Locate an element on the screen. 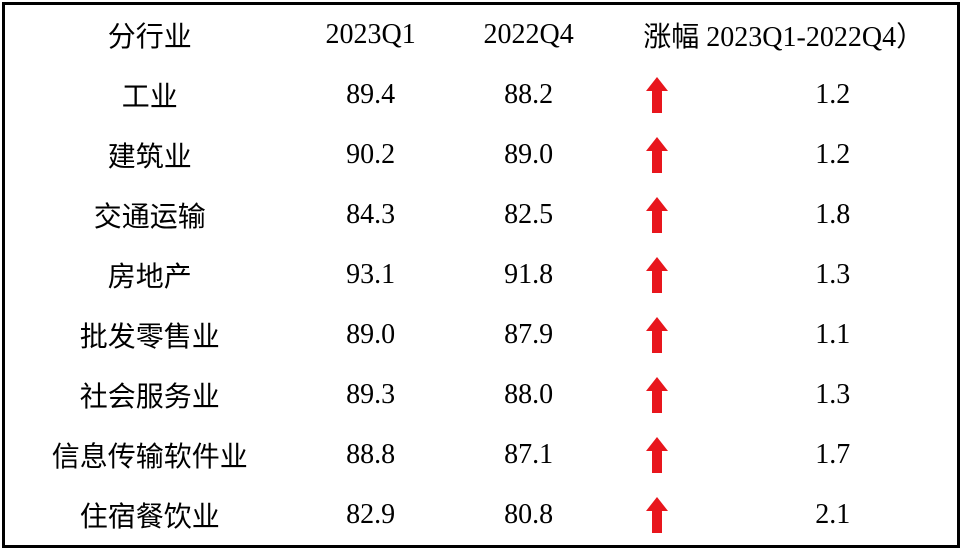 Image resolution: width=966 pixels, height=558 pixels. cell-change: 2.1 is located at coordinates (784, 516).